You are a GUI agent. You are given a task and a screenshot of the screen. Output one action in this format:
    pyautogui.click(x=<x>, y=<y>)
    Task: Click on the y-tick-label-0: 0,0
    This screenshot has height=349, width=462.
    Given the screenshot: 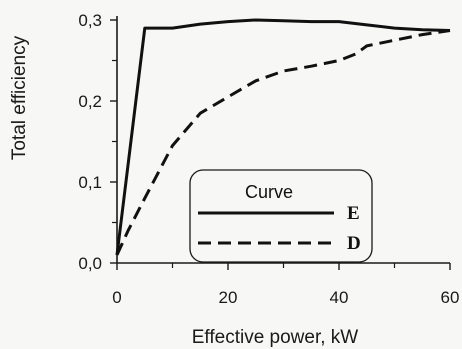 What is the action you would take?
    pyautogui.click(x=90, y=263)
    